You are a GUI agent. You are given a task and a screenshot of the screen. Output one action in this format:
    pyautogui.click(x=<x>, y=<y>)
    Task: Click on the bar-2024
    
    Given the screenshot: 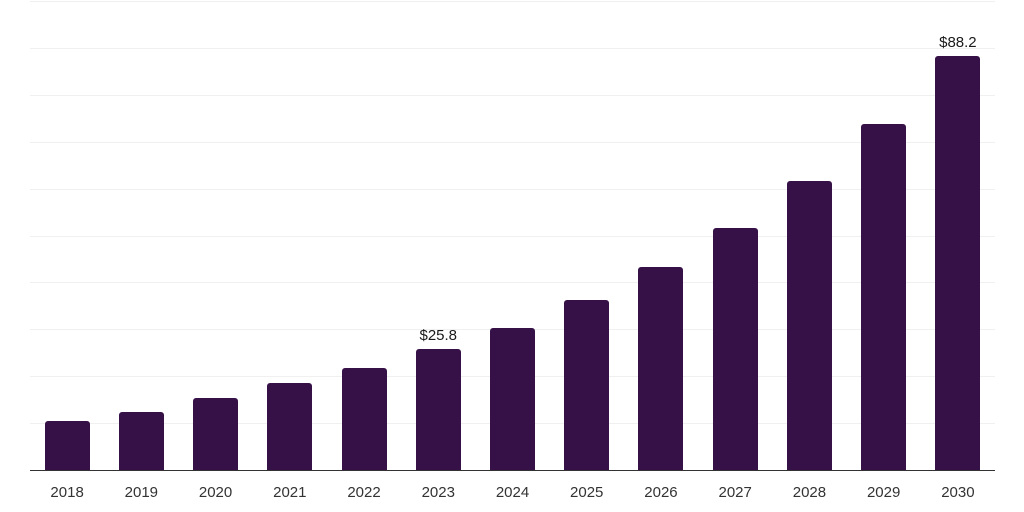 What is the action you would take?
    pyautogui.click(x=512, y=398)
    